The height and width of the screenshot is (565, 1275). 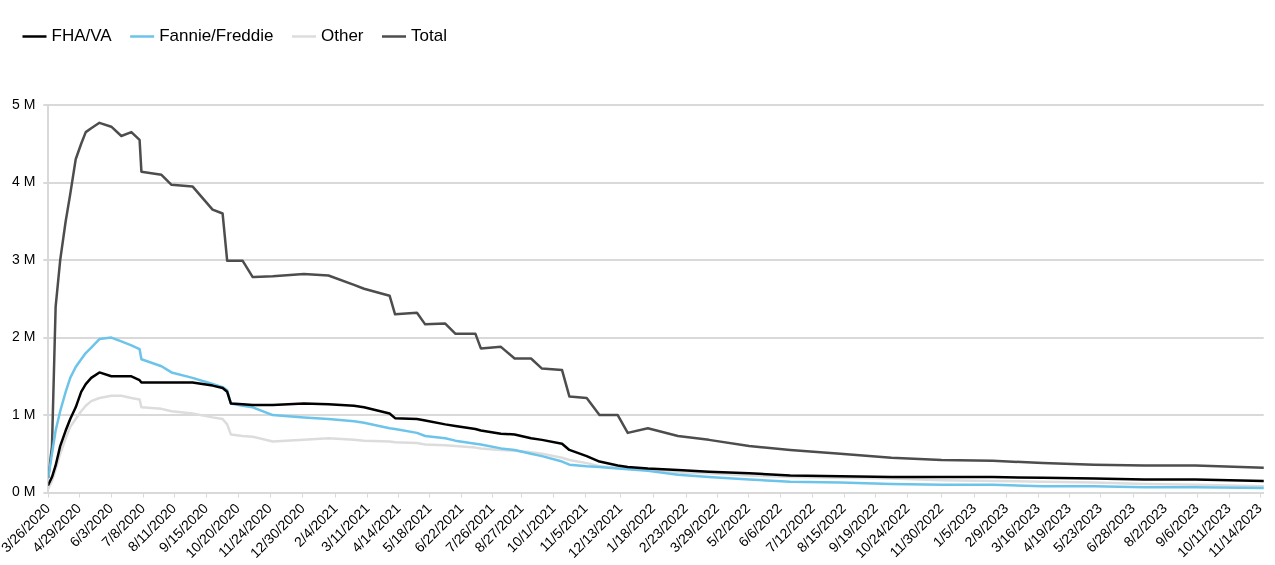 What do you see at coordinates (216, 36) in the screenshot?
I see `legend-label: Fannie/Freddie` at bounding box center [216, 36].